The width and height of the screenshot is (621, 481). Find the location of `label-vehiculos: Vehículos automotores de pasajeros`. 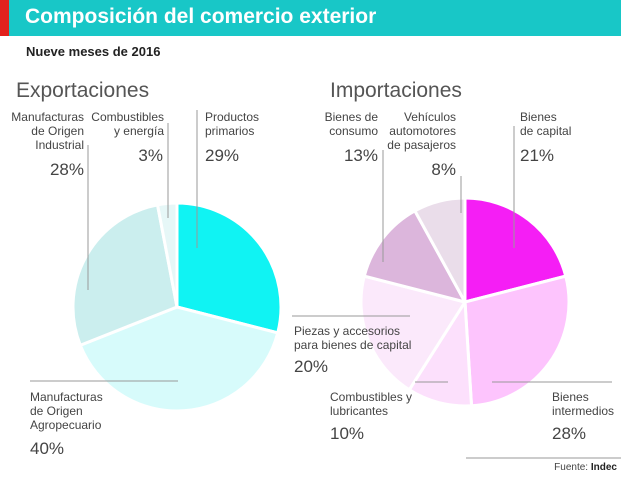

label-vehiculos: Vehículos automotores de pasajeros is located at coordinates (421, 131).